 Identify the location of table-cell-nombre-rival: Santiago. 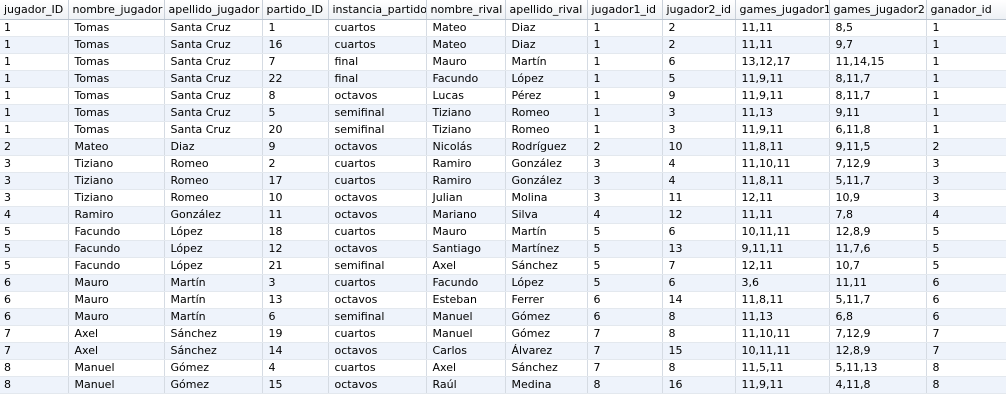
(466, 249).